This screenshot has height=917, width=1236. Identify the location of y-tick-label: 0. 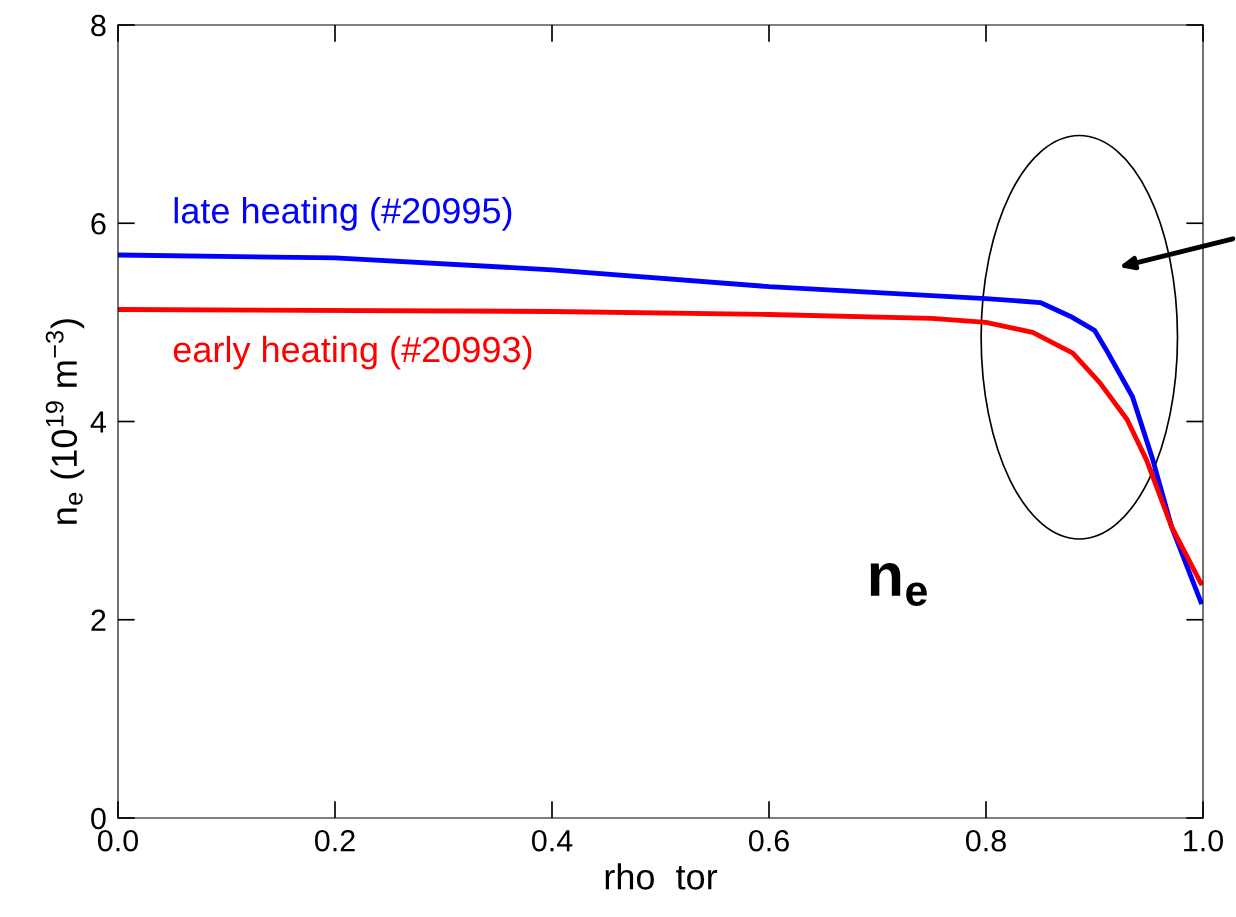
(98, 818).